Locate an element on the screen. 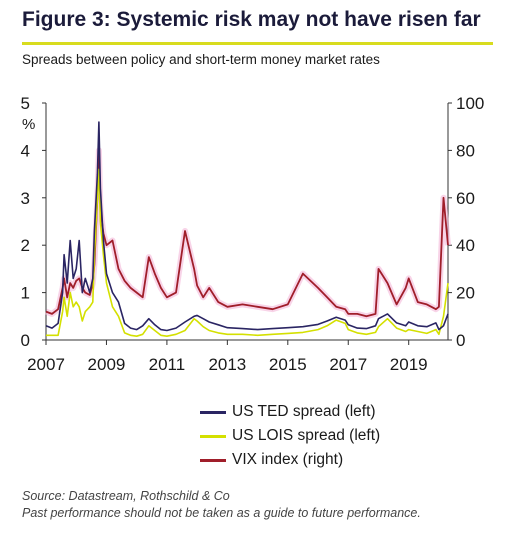  source-line: Source: Datastream, Rothschild & Co is located at coordinates (126, 496).